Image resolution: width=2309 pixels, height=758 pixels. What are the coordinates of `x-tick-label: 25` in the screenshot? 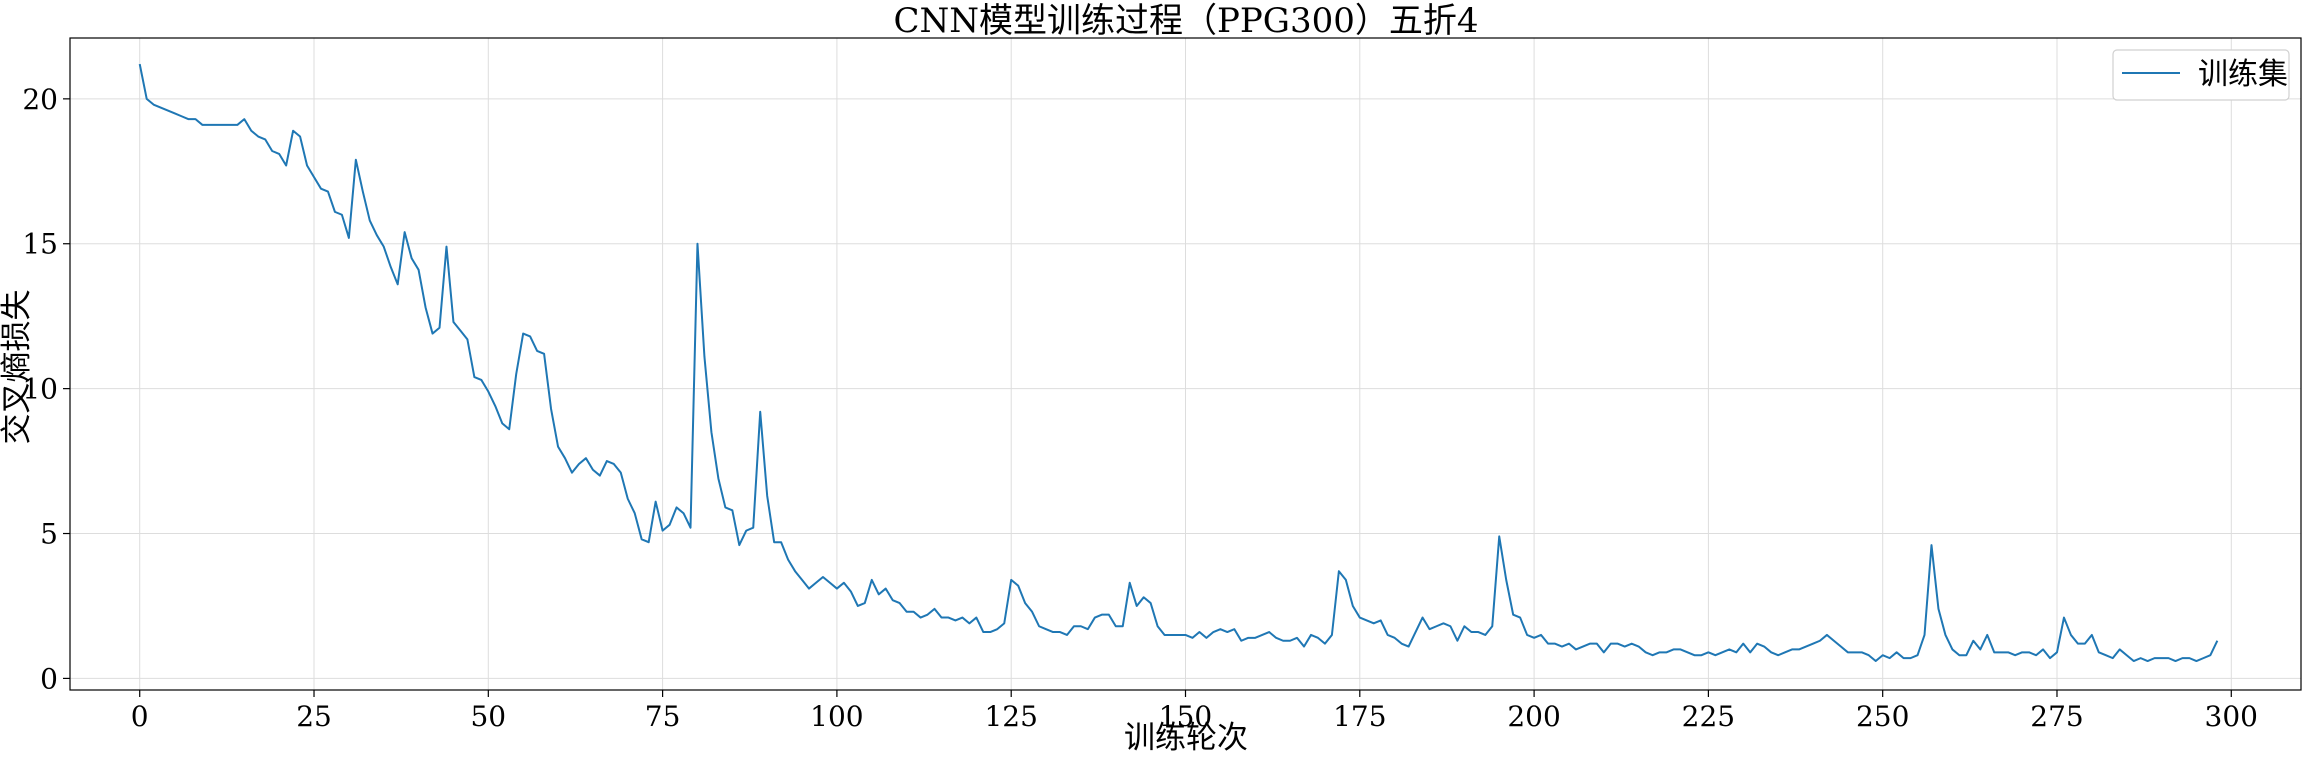 It's located at (314, 716).